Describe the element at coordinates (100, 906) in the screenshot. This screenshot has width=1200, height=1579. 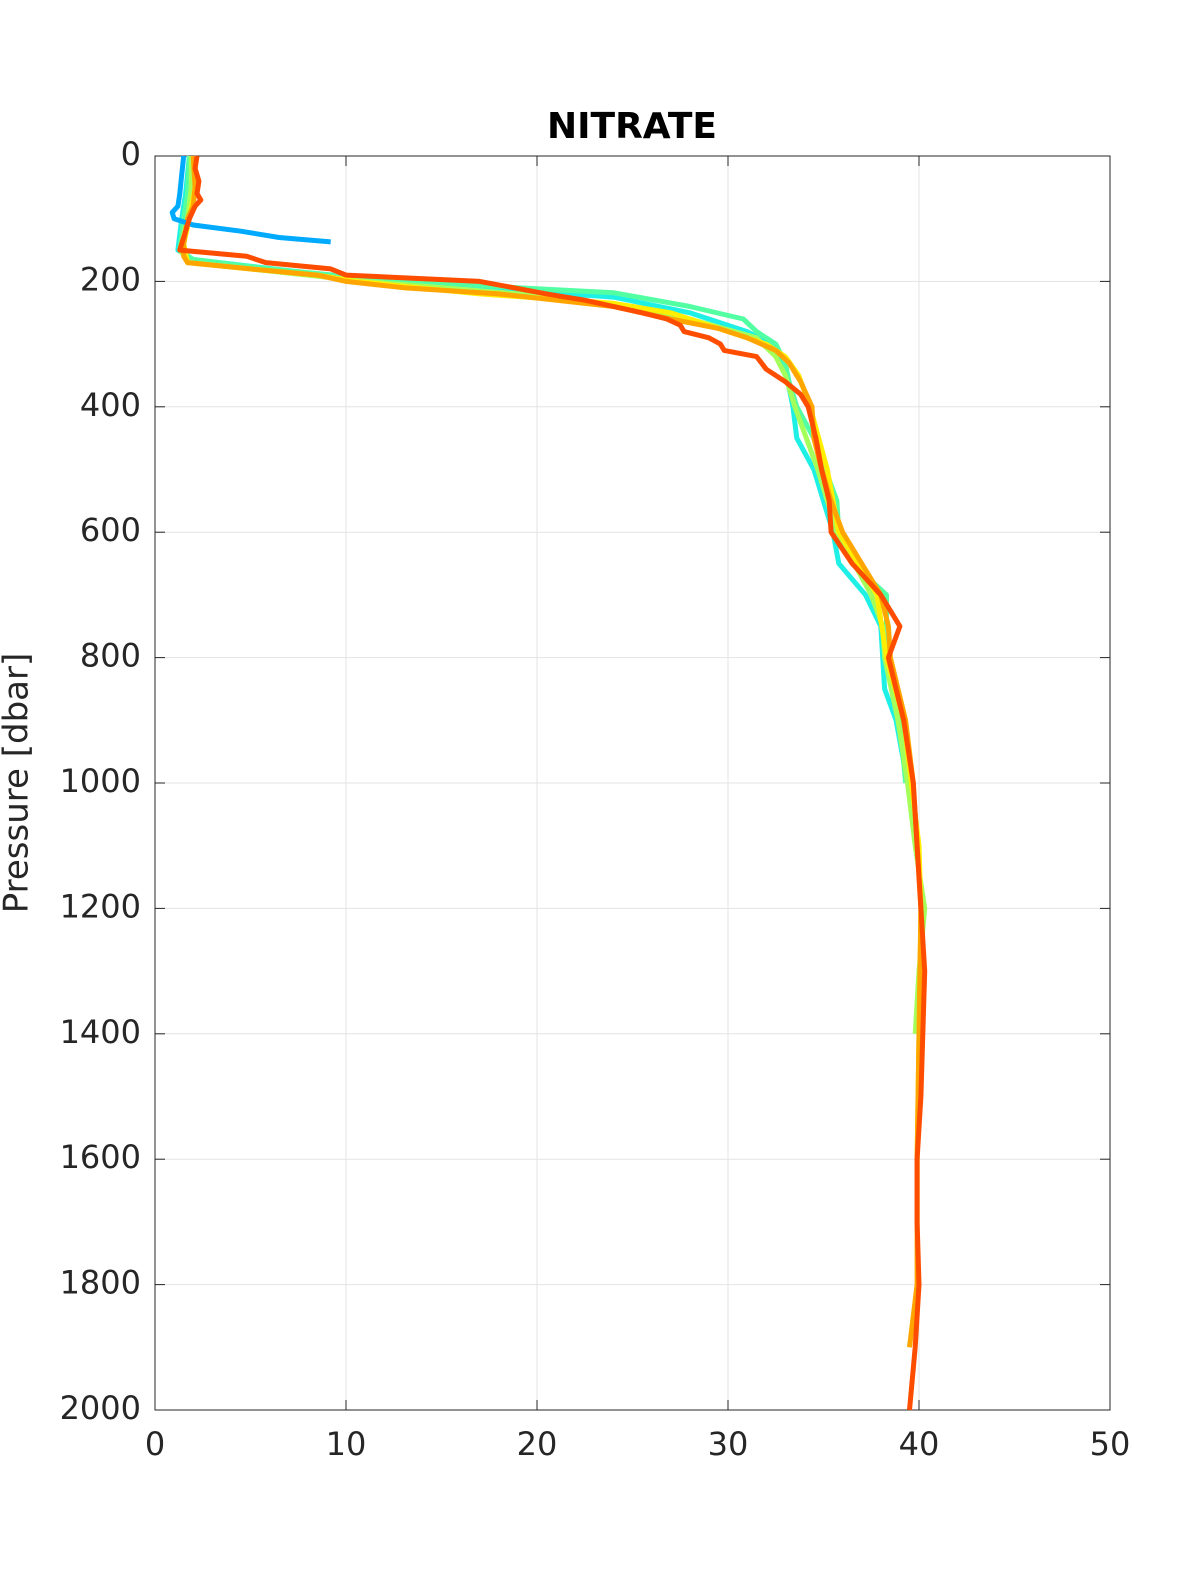
I see `y-tick-label: 1200` at that location.